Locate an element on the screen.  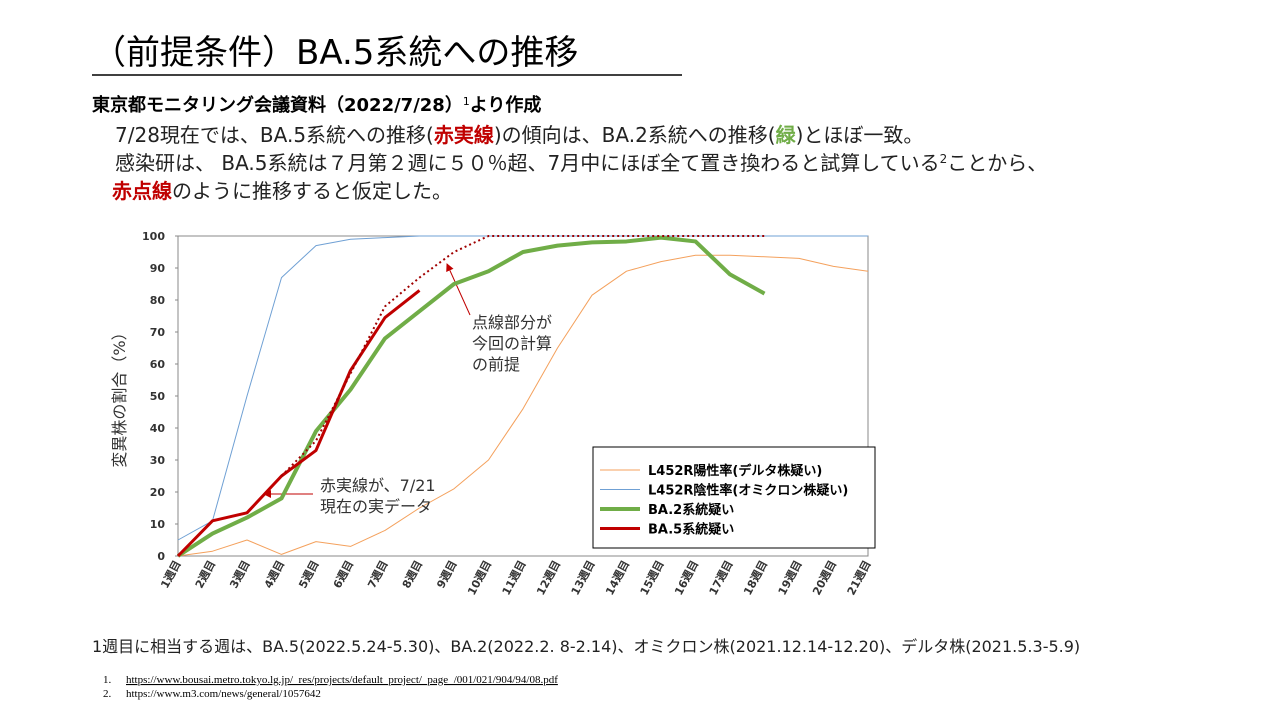
text-part: より作成 is located at coordinates (506, 105).